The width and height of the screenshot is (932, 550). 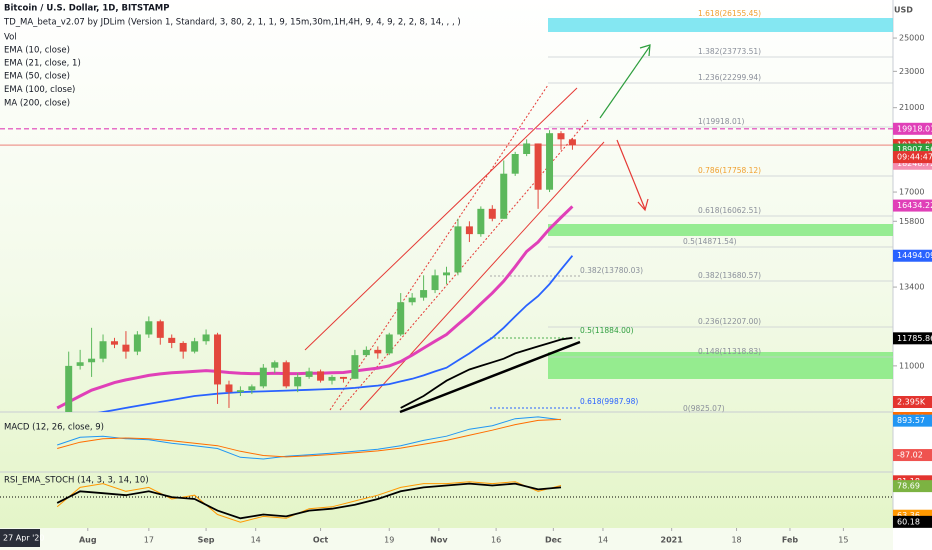 I want to click on y-tick-label: 17000, so click(x=911, y=192).